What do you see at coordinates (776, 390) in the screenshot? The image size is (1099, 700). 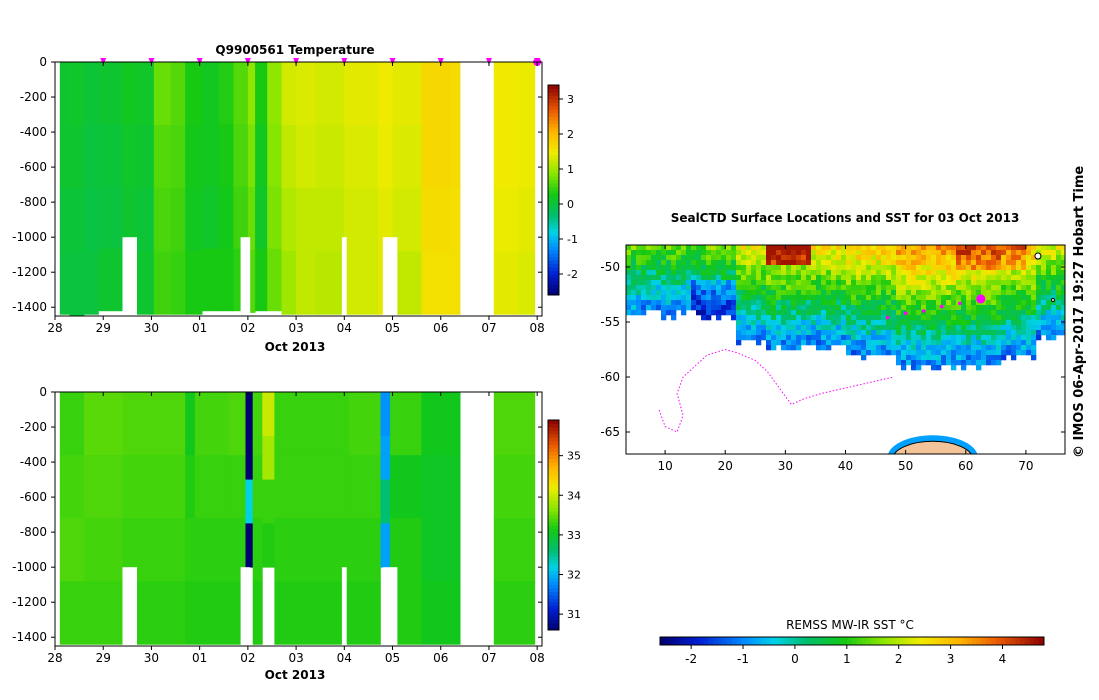 I see `historic-track` at bounding box center [776, 390].